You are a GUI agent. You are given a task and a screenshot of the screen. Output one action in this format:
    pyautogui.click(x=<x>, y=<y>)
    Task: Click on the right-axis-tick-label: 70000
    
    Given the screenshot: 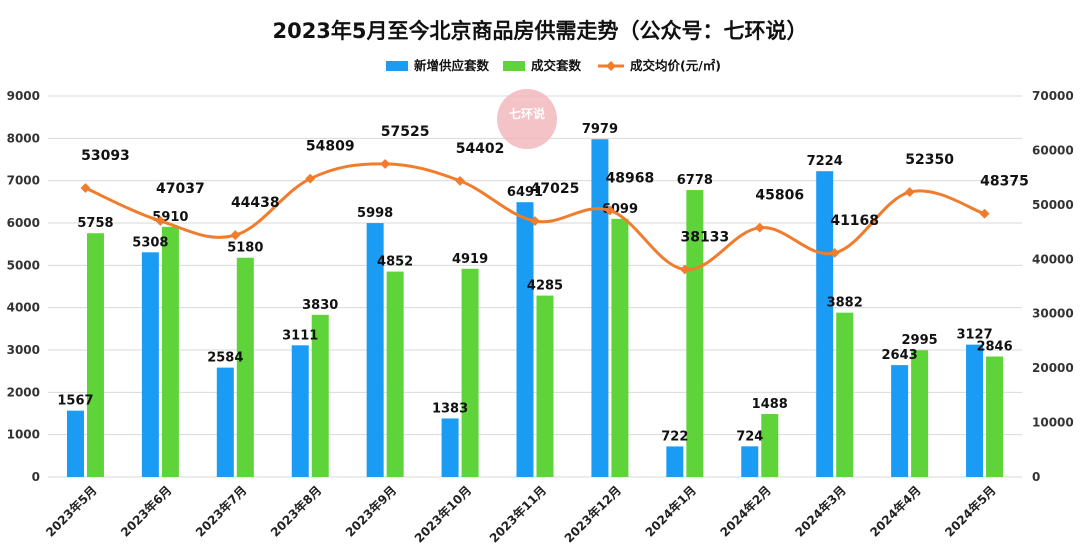 What is the action you would take?
    pyautogui.click(x=1053, y=96)
    